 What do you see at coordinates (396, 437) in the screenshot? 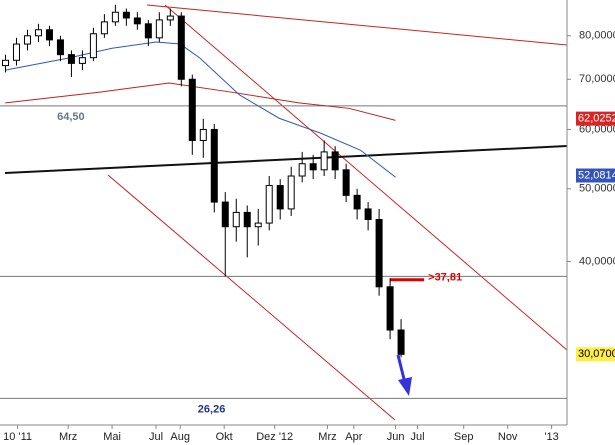
I see `x-tick-label: Jun` at bounding box center [396, 437].